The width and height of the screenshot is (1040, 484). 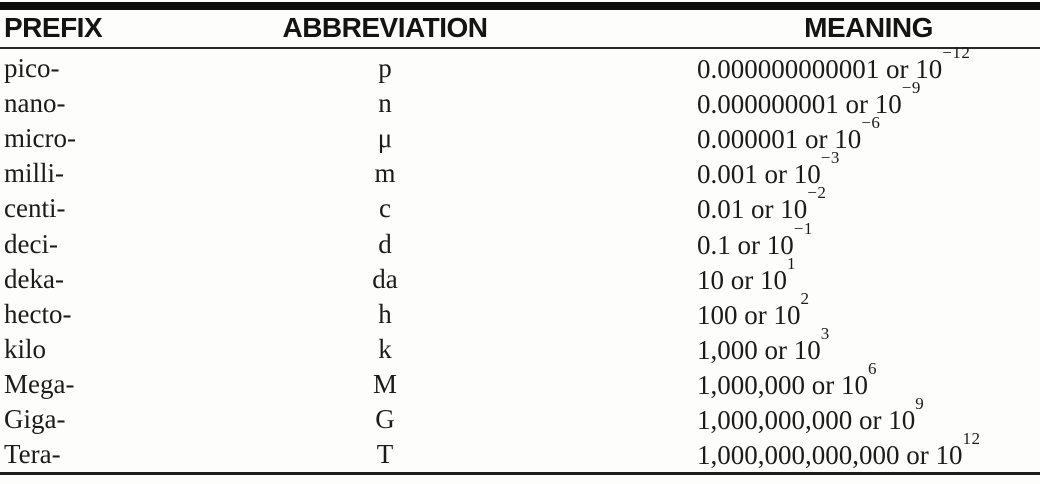 What do you see at coordinates (834, 64) in the screenshot?
I see `cell-meaning: 0.000000000001 or 10−12` at bounding box center [834, 64].